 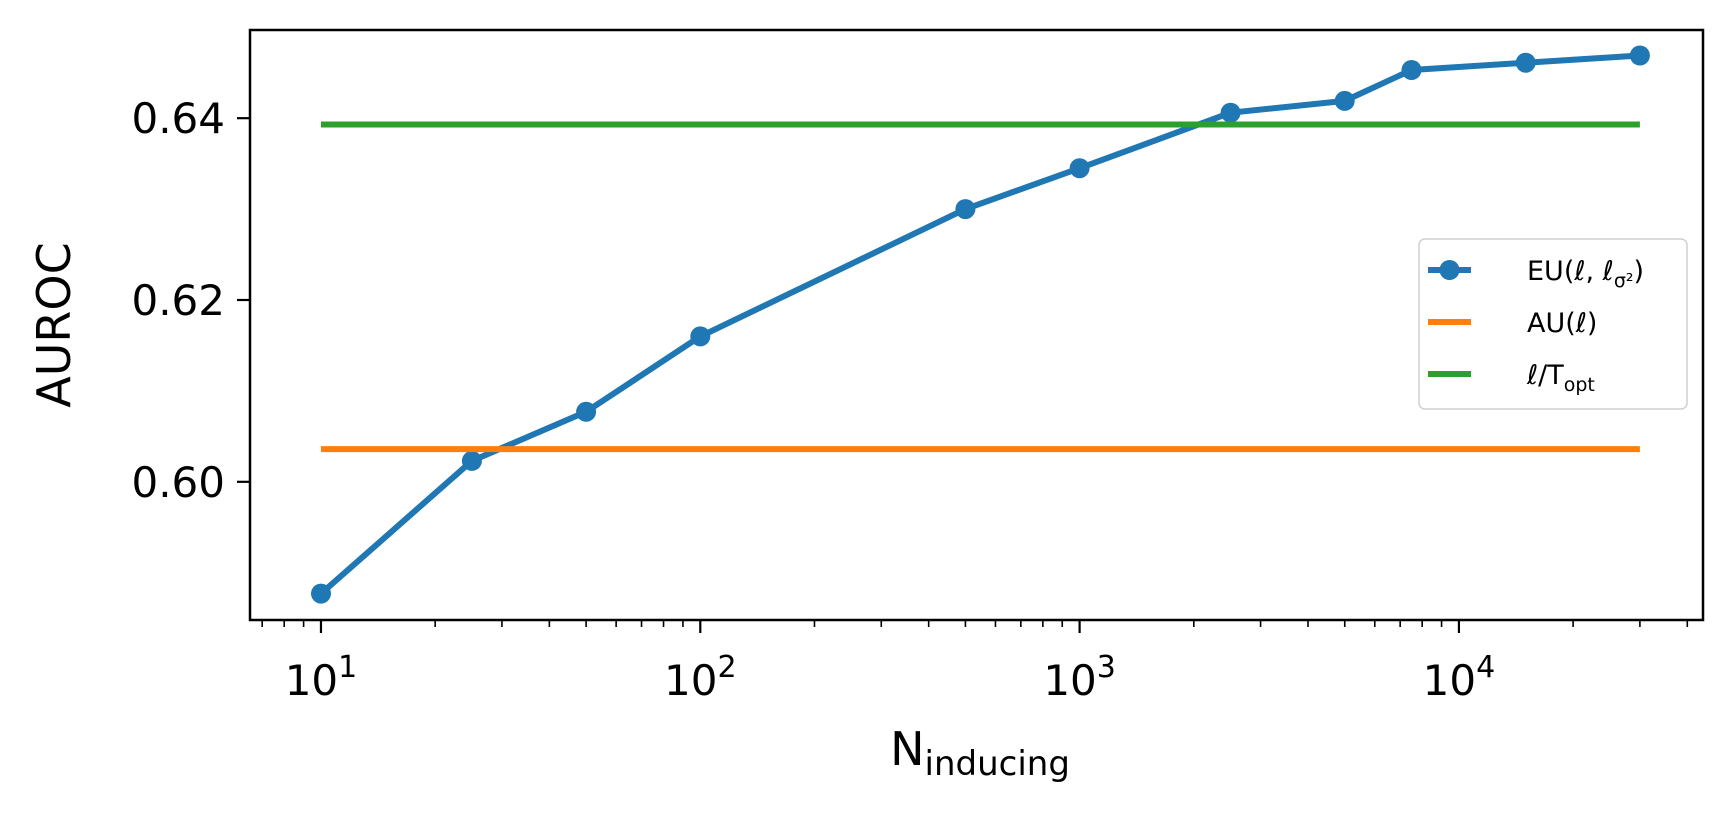 I want to click on x-axis-ticks: 10¹ 10² 10³ 10⁴, so click(x=975, y=662).